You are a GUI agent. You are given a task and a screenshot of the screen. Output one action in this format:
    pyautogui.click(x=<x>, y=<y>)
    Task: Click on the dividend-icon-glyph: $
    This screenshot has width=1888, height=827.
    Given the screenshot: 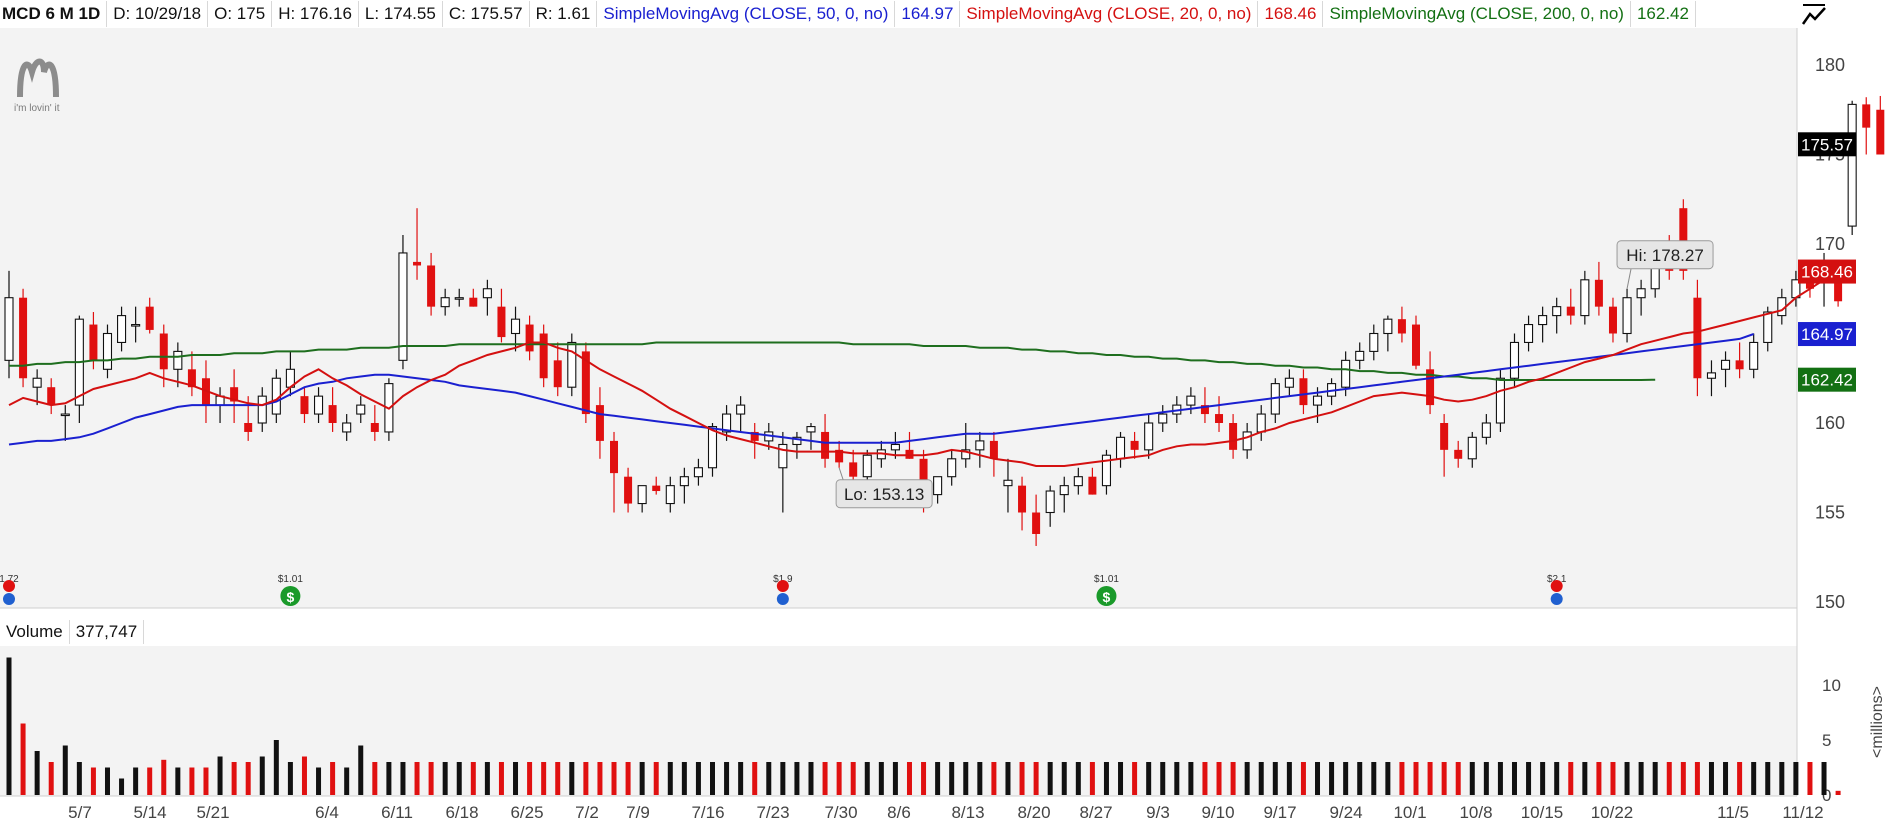 What is the action you would take?
    pyautogui.click(x=291, y=597)
    